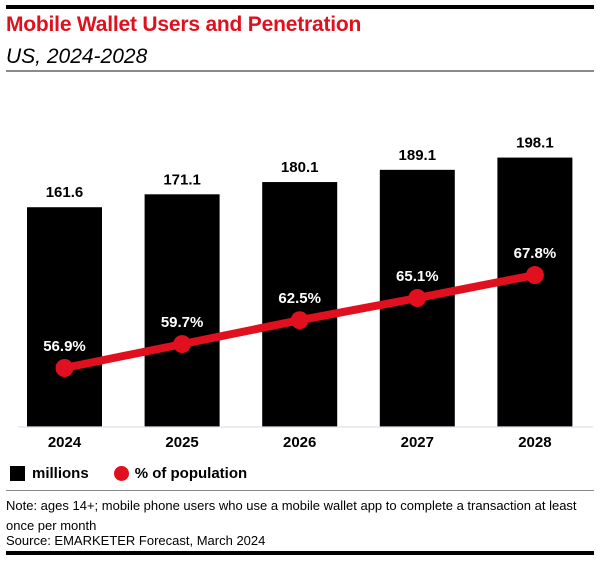  What do you see at coordinates (300, 167) in the screenshot?
I see `bar-value-label: 180.1` at bounding box center [300, 167].